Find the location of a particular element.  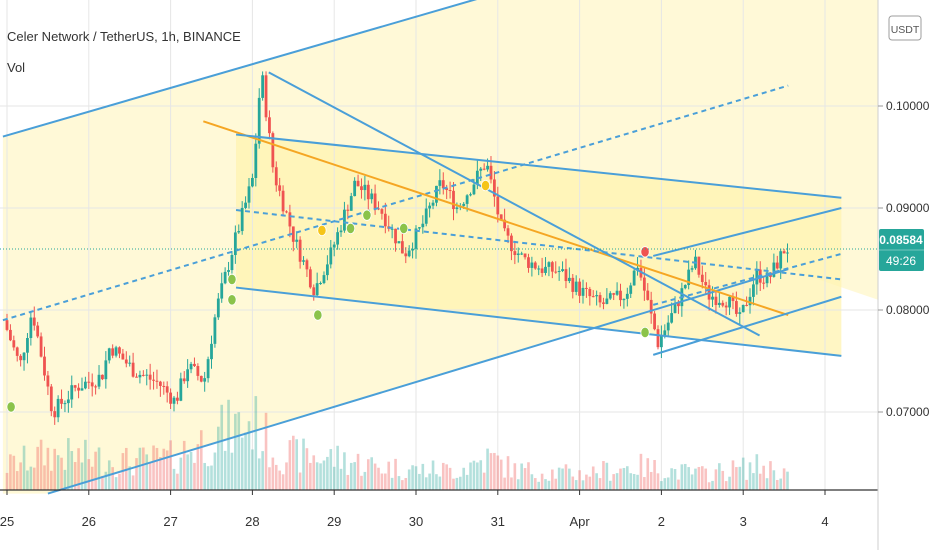

channel-midline is located at coordinates (538, 245).